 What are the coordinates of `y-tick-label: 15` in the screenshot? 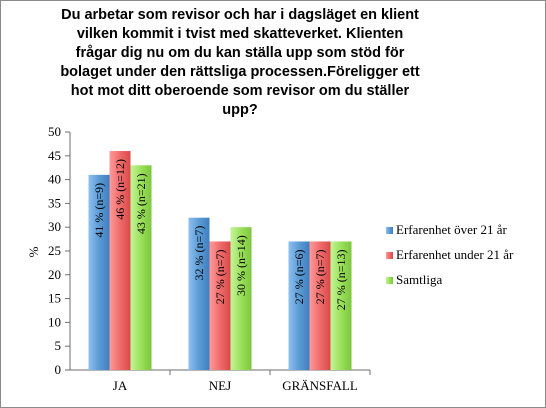 It's located at (54, 298).